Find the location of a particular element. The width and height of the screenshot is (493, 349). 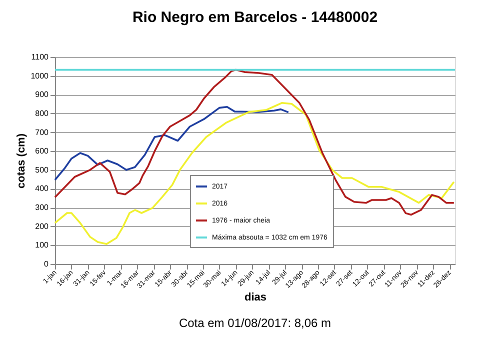

y-tick-label: 1100 is located at coordinates (40, 57).